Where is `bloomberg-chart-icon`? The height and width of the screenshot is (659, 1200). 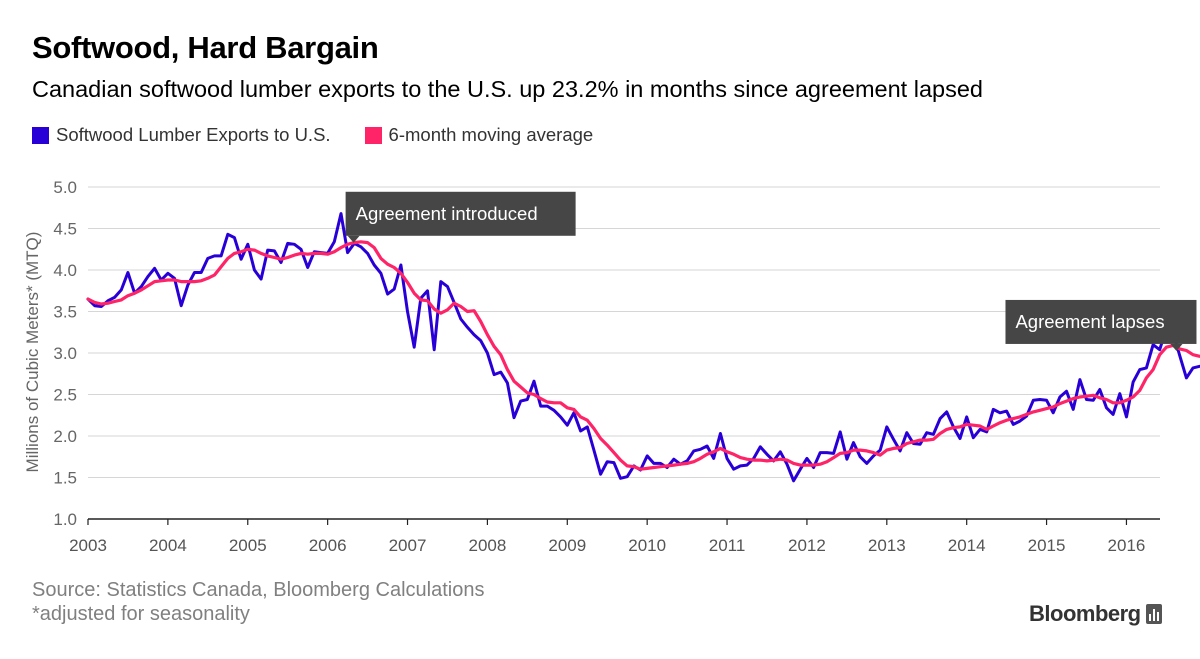 bloomberg-chart-icon is located at coordinates (1153, 614).